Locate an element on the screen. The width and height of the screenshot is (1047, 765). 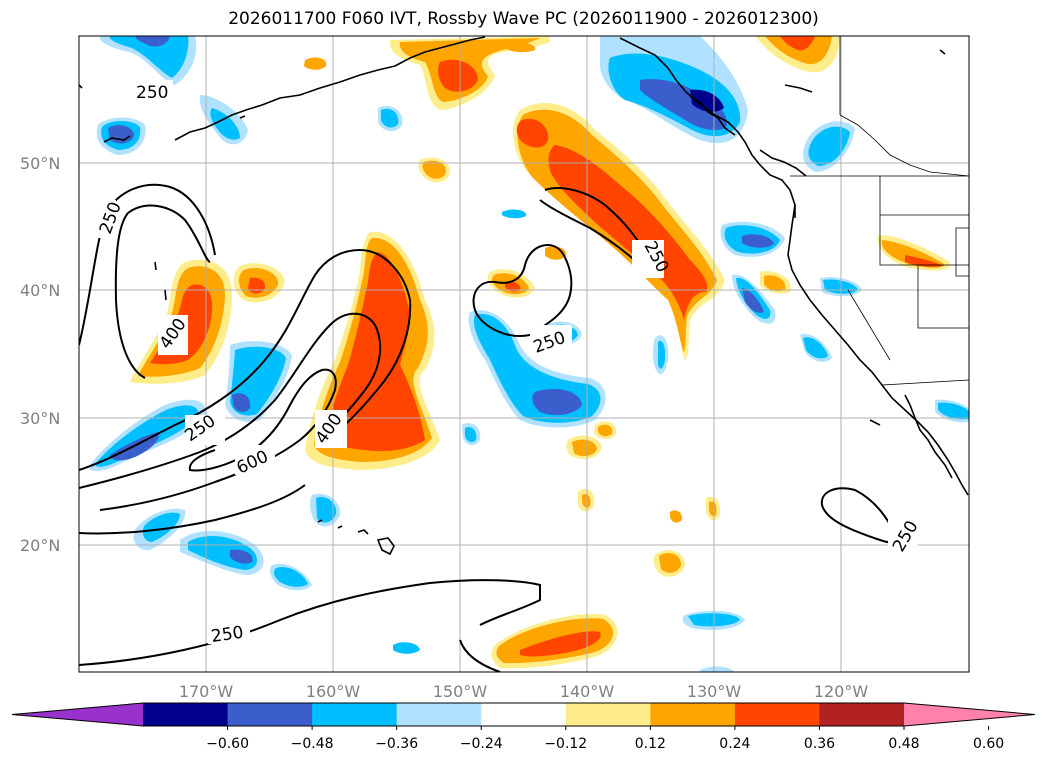
colorbar-extension-low is located at coordinates (77, 714).